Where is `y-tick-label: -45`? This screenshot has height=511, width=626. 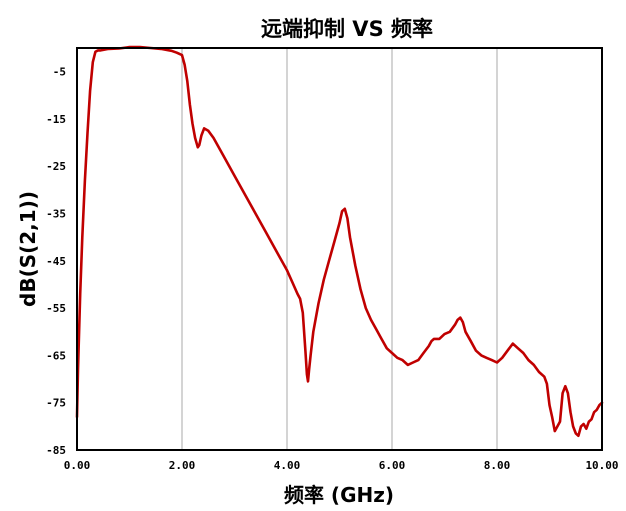
y-tick-label: -45 is located at coordinates (56, 261).